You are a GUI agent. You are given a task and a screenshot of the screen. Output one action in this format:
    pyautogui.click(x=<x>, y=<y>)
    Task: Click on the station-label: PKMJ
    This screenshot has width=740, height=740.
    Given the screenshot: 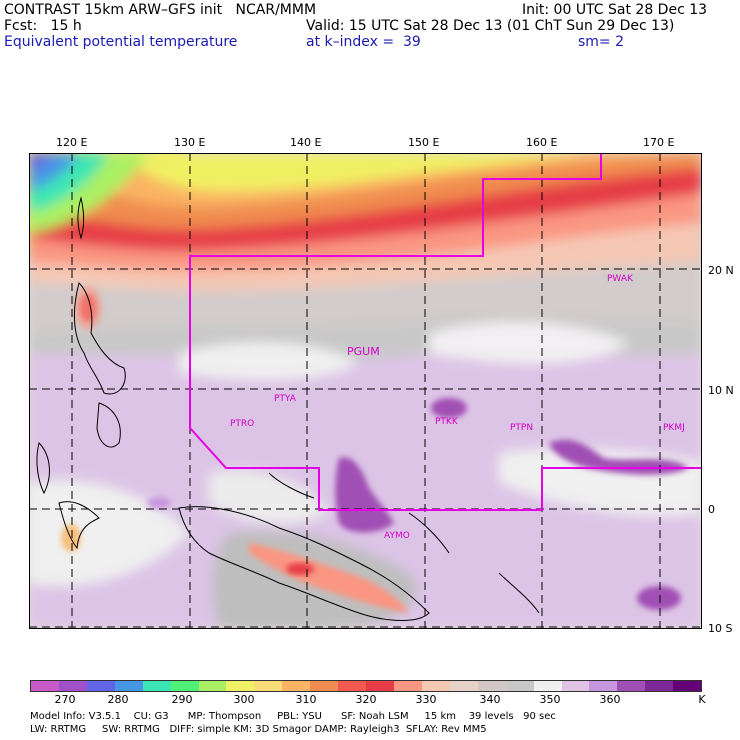 What is the action you would take?
    pyautogui.click(x=674, y=428)
    